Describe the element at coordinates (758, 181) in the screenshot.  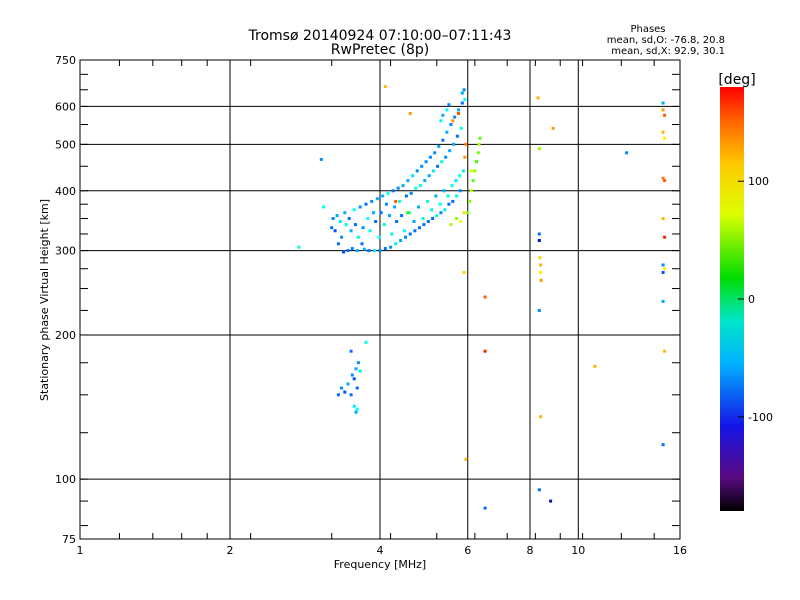
I see `colorbar-tick-label: 100` at that location.